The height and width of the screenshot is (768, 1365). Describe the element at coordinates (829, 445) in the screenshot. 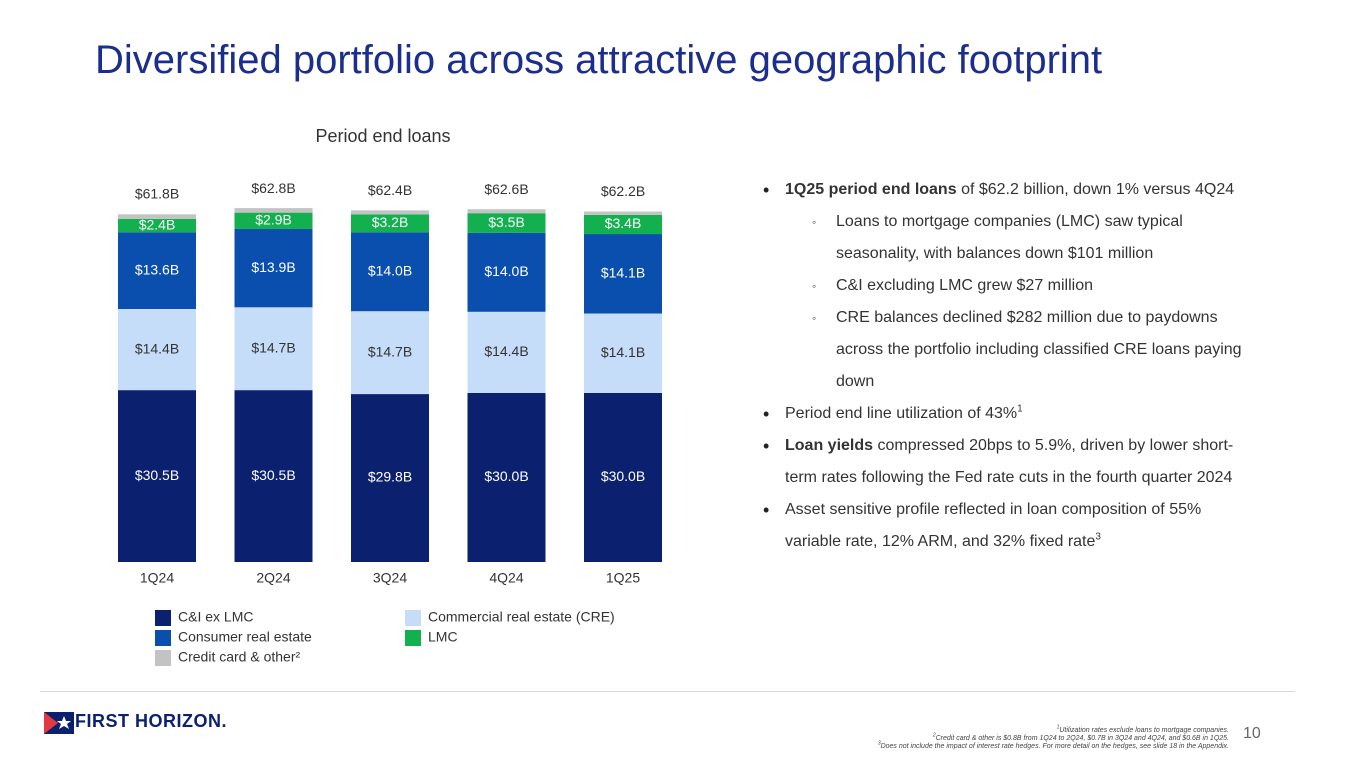

I see `bullet-lead: Loan yields` at that location.